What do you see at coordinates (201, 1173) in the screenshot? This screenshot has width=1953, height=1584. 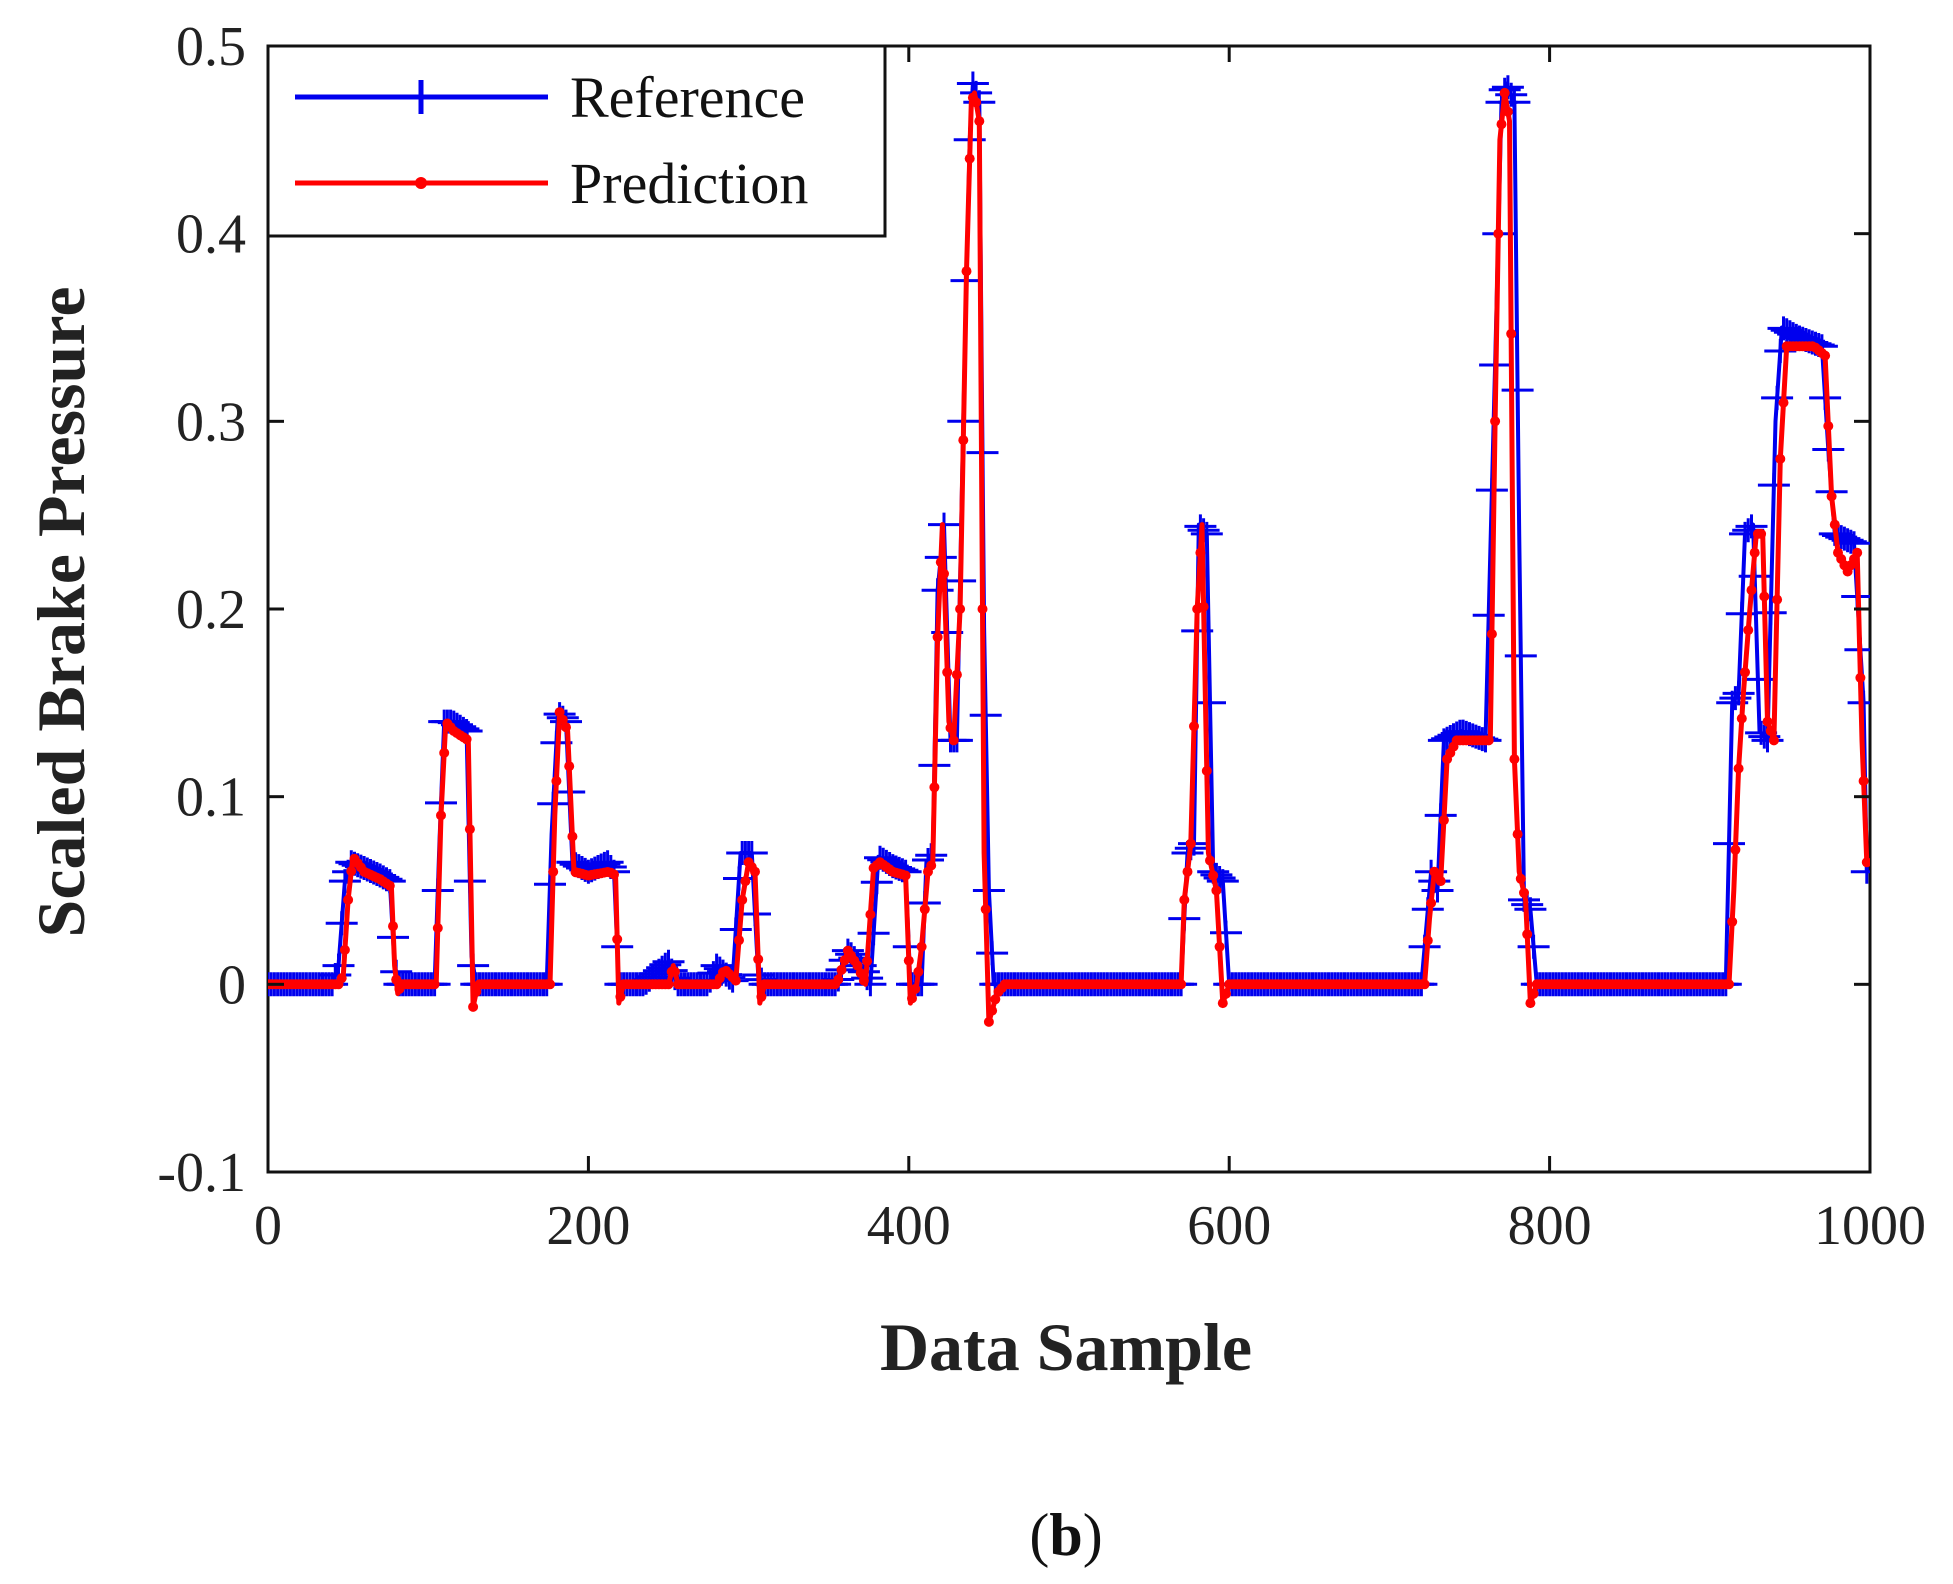 I see `y-tick-label: -0.1` at bounding box center [201, 1173].